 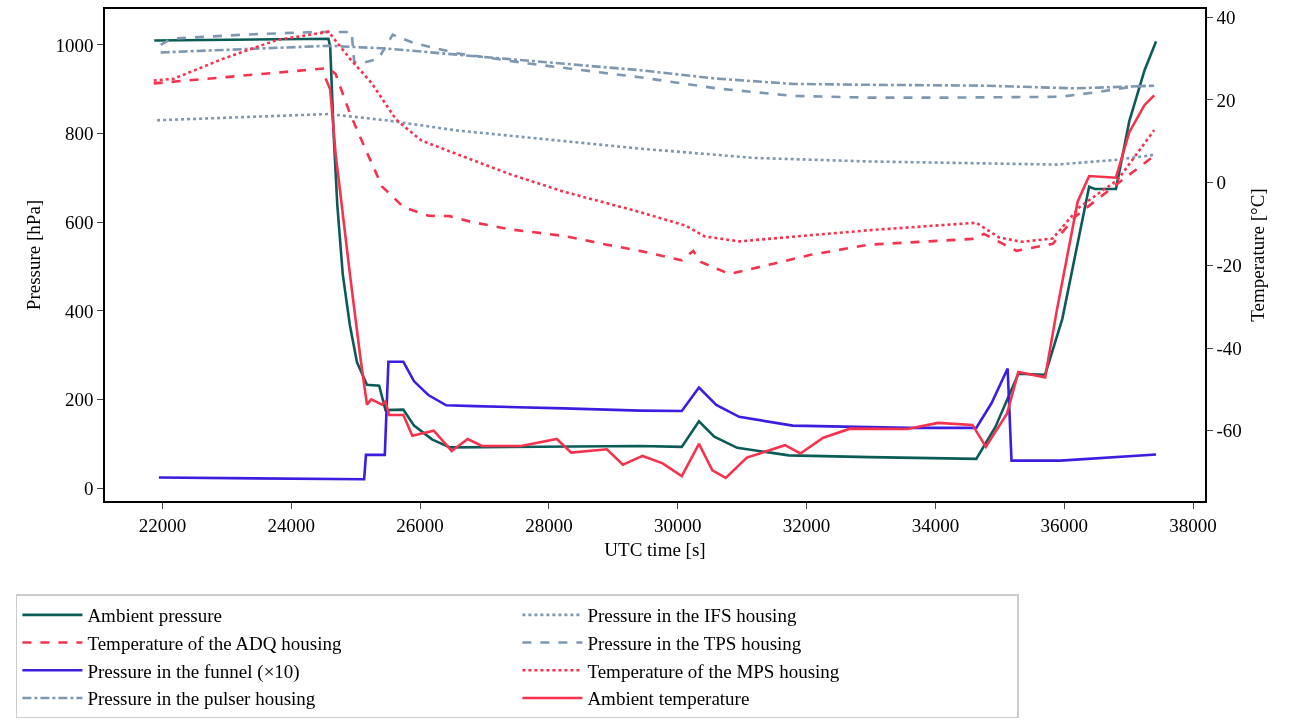 I want to click on legend-label: Temperature of the MPS housing, so click(x=713, y=671).